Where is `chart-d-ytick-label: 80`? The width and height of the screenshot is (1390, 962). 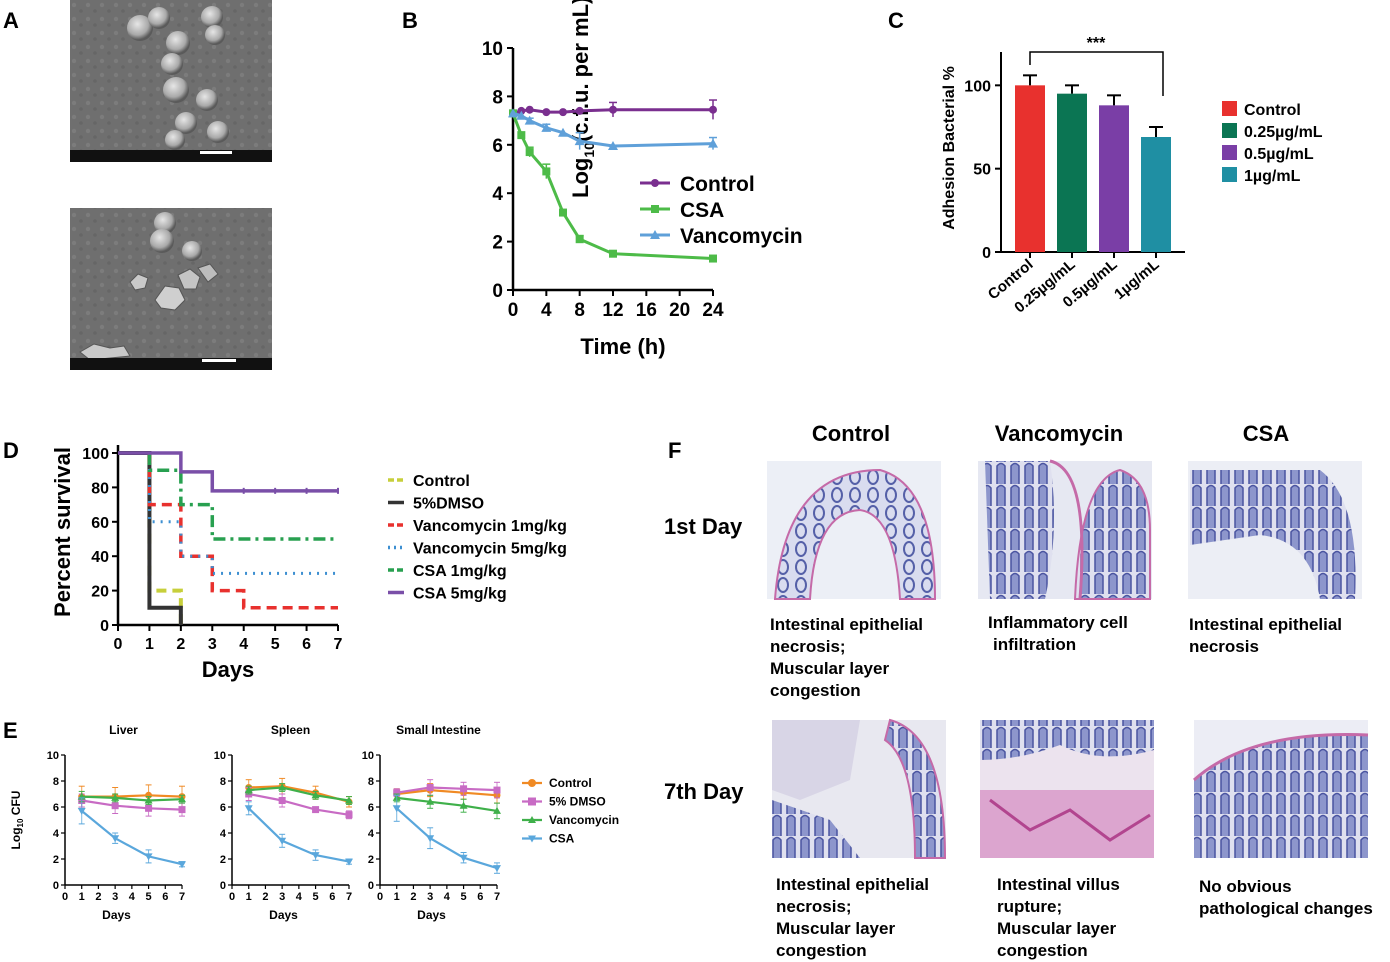 chart-d-ytick-label: 80 is located at coordinates (100, 488).